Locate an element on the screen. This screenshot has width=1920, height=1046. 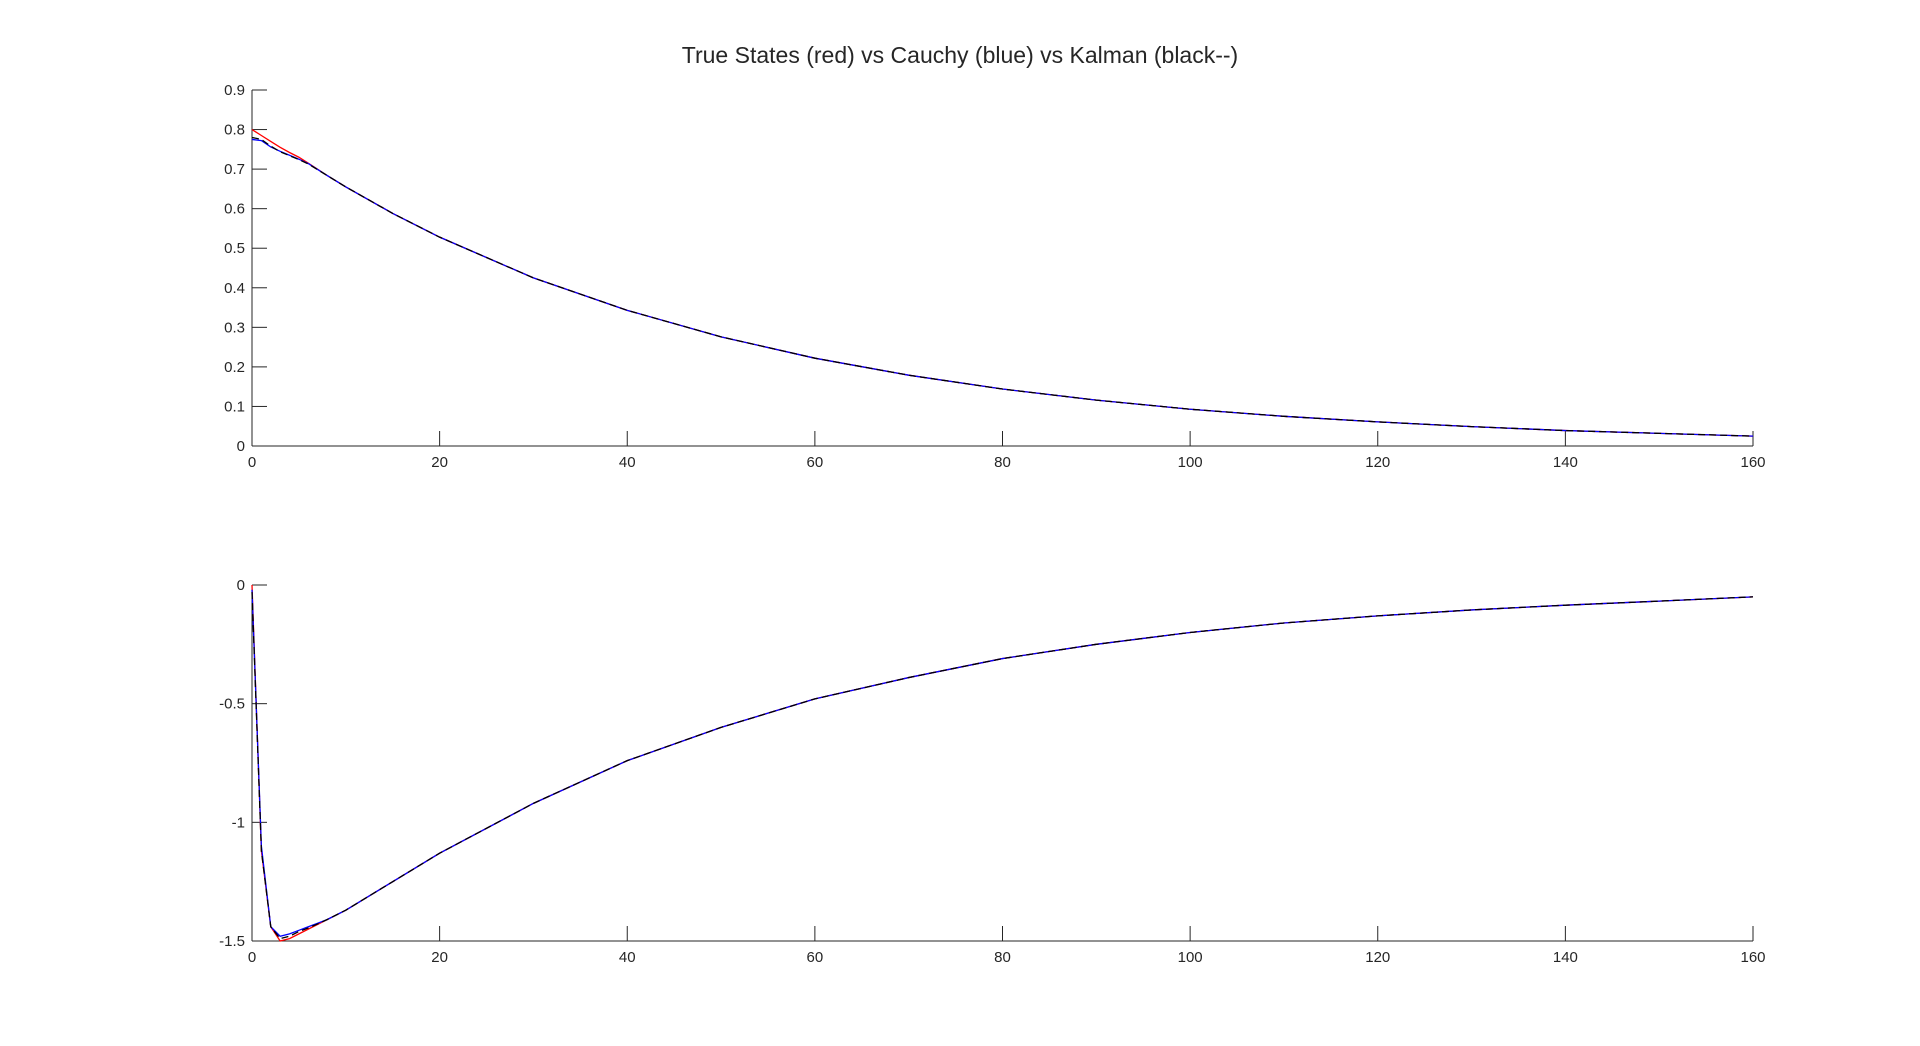
bottom-x-tick-label: 160 is located at coordinates (1752, 957).